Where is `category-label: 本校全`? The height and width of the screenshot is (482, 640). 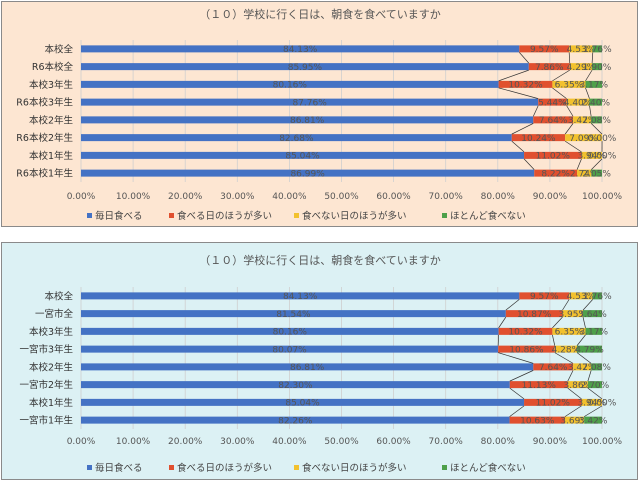 category-label: 本校全 is located at coordinates (58, 296).